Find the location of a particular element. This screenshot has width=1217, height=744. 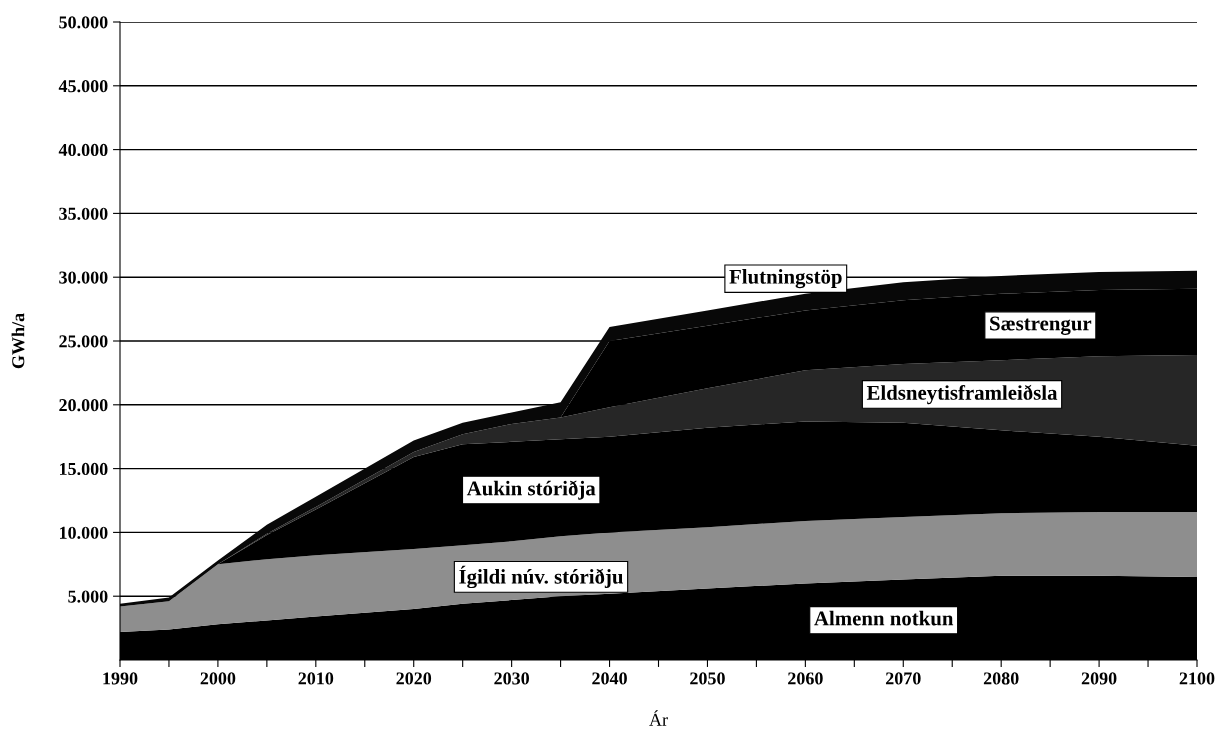

x-tick-label: 2090 is located at coordinates (1099, 678).